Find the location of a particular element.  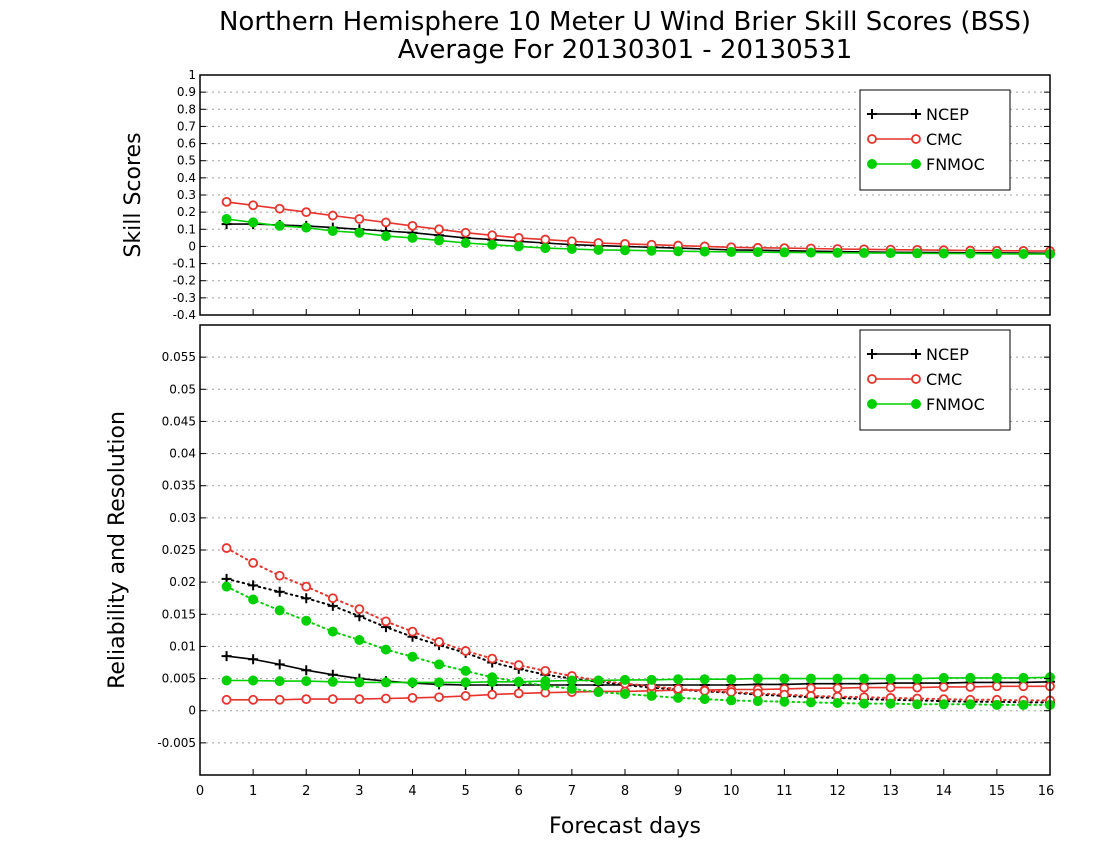

chart-subtitle: Average For 20130301 - 20130531 is located at coordinates (625, 50).